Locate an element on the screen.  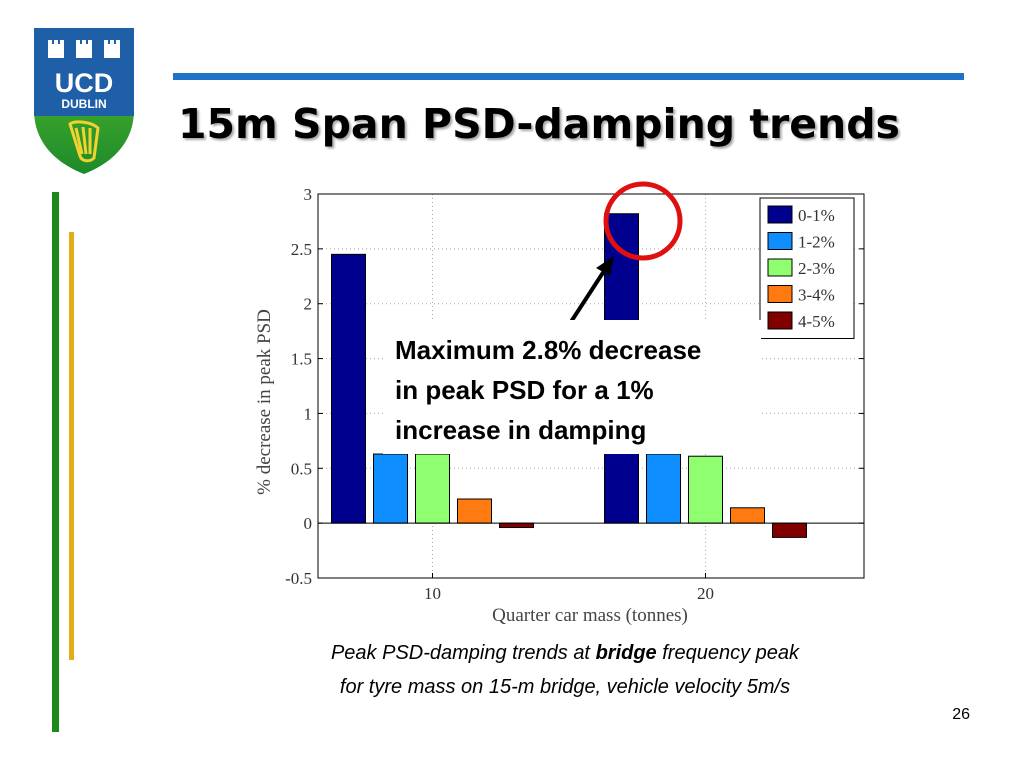
max-highlight-circle is located at coordinates (643, 221).